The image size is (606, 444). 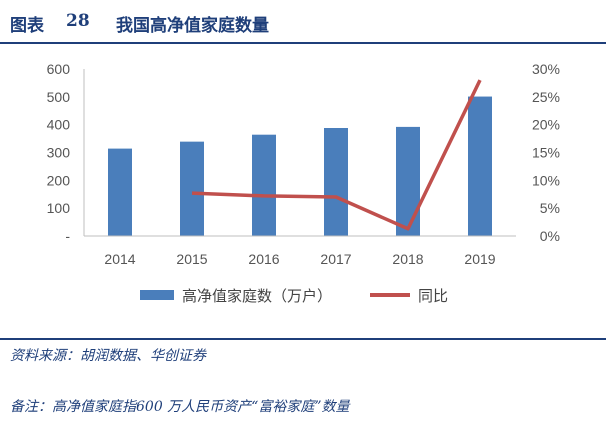 What do you see at coordinates (479, 259) in the screenshot?
I see `x-tick-label: 2019` at bounding box center [479, 259].